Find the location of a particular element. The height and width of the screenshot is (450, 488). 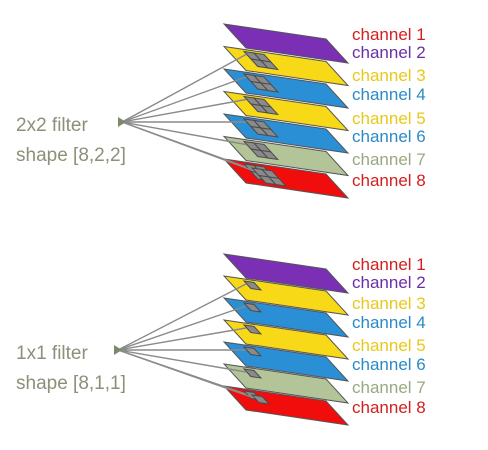

bottom-channel-label-8: channel 8 is located at coordinates (389, 407).